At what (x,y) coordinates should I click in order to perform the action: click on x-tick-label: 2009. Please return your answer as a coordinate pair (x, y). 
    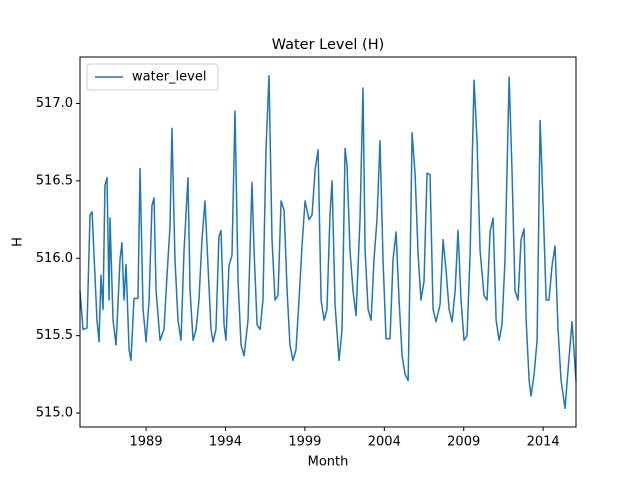
    Looking at the image, I should click on (463, 442).